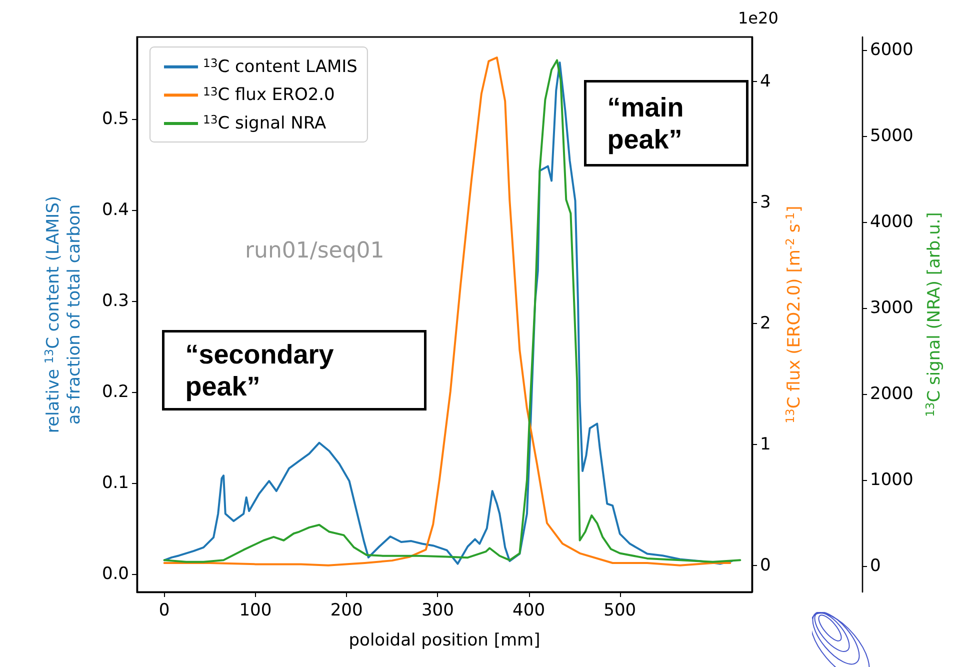  I want to click on y3-tick-label: 6000, so click(892, 50).